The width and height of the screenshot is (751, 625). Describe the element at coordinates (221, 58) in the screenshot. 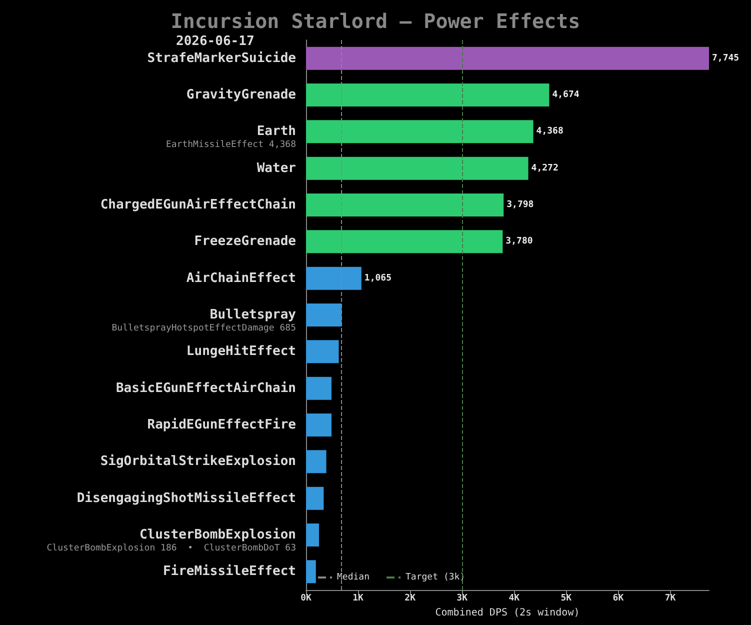

I see `y-tick-label: StrafeMarkerSuicide` at that location.